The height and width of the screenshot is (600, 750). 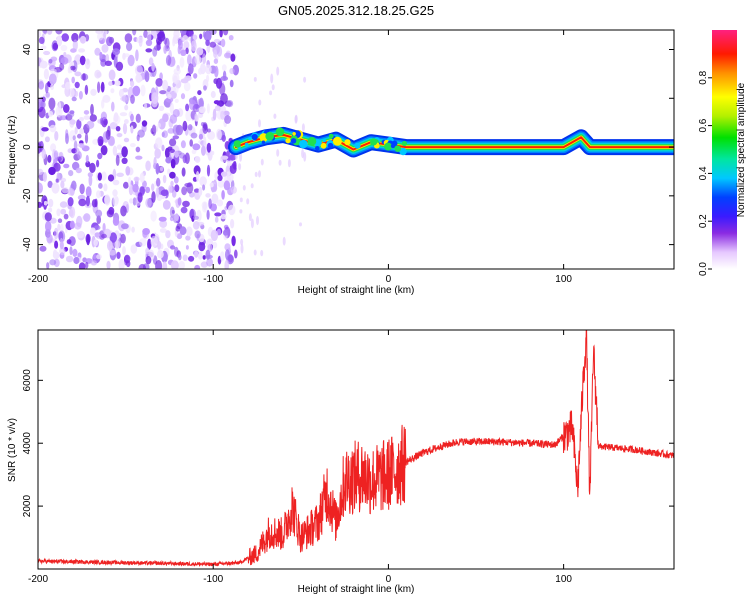 I want to click on colorbar-tick-label: 0.4, so click(x=703, y=173).